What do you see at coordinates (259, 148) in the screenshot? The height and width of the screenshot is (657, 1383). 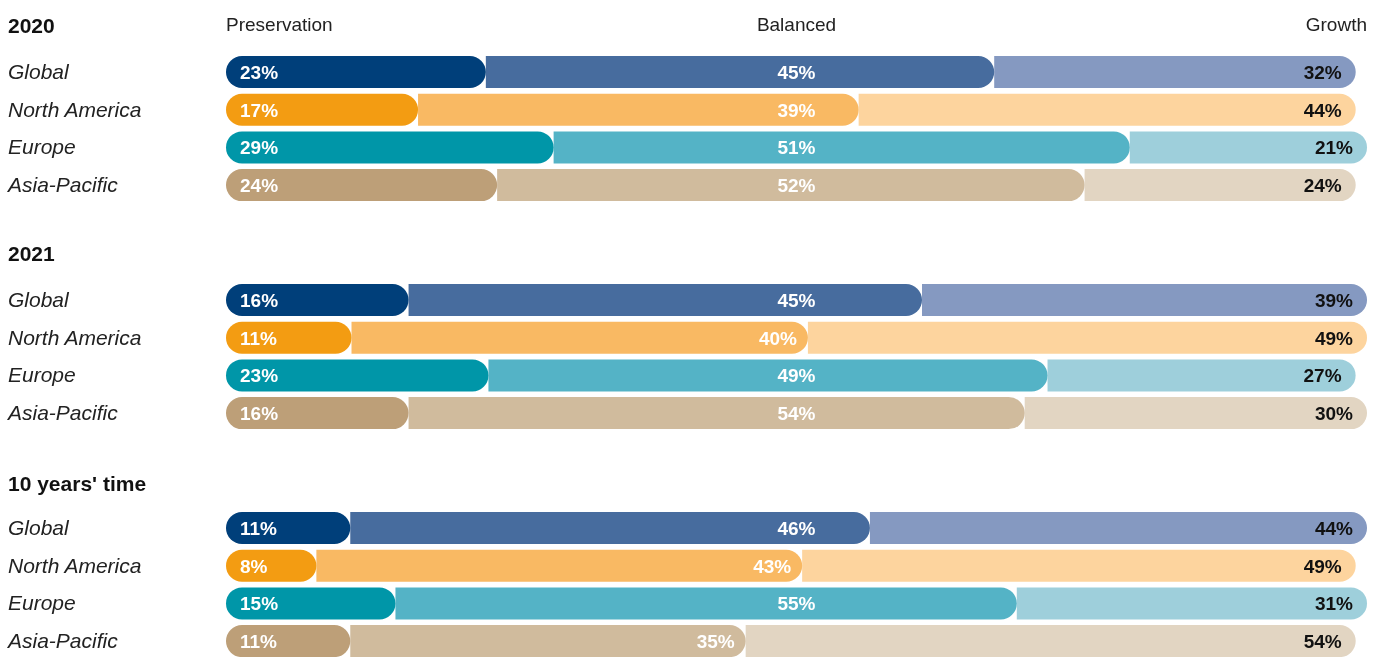 I see `data-label: 29%` at bounding box center [259, 148].